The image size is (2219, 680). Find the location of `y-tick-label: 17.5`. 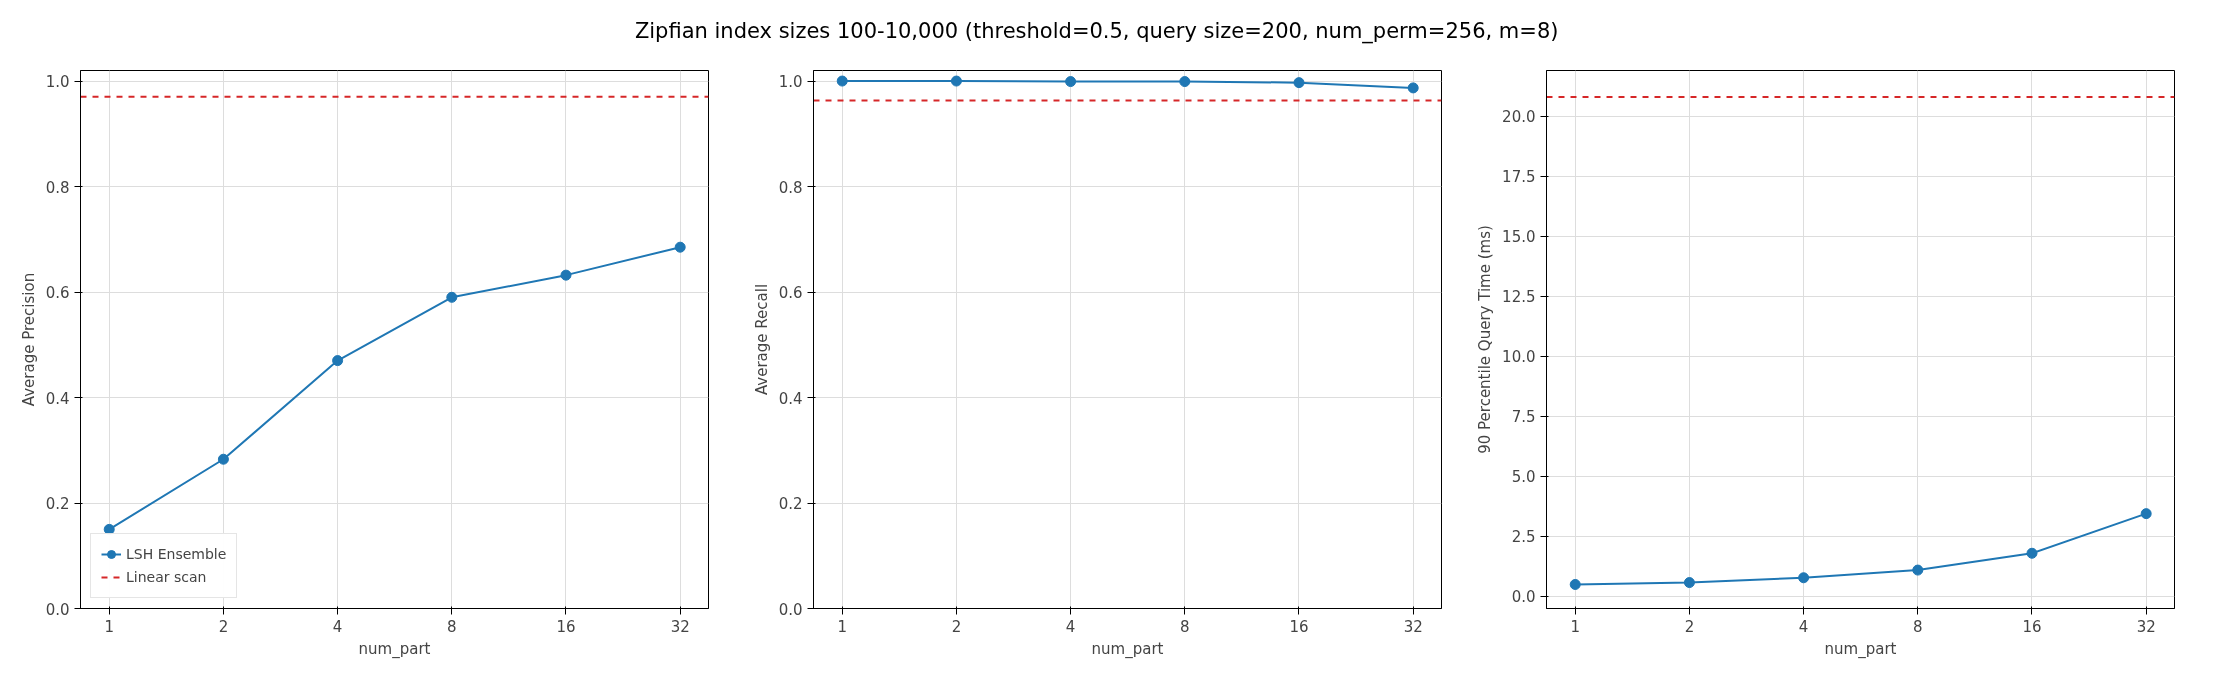

y-tick-label: 17.5 is located at coordinates (1519, 177).